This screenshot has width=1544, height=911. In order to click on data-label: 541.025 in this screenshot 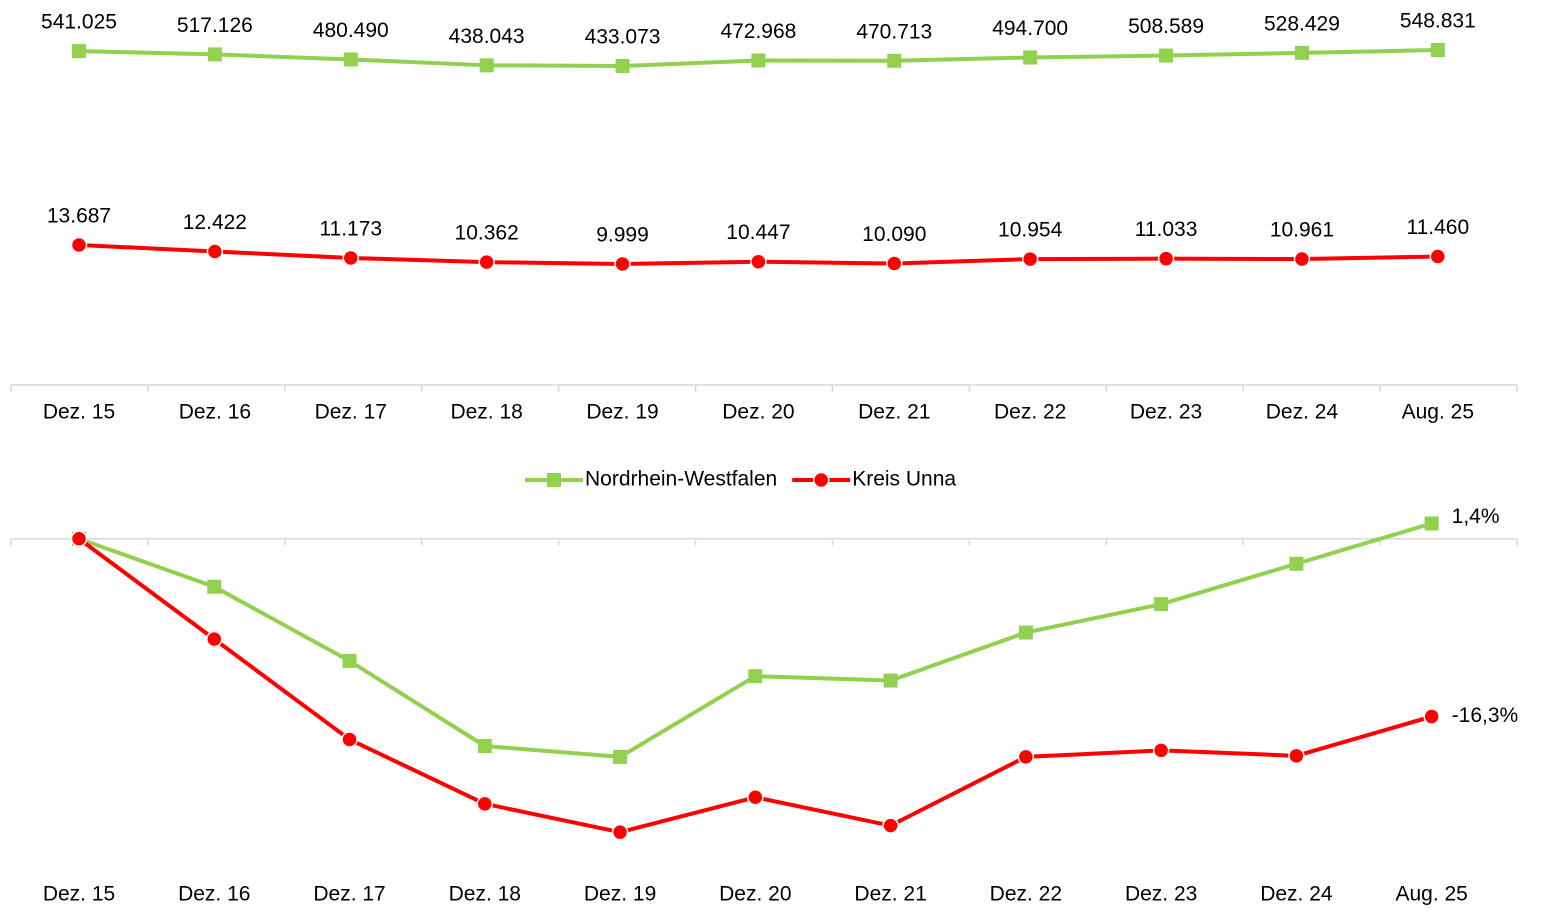, I will do `click(79, 22)`.